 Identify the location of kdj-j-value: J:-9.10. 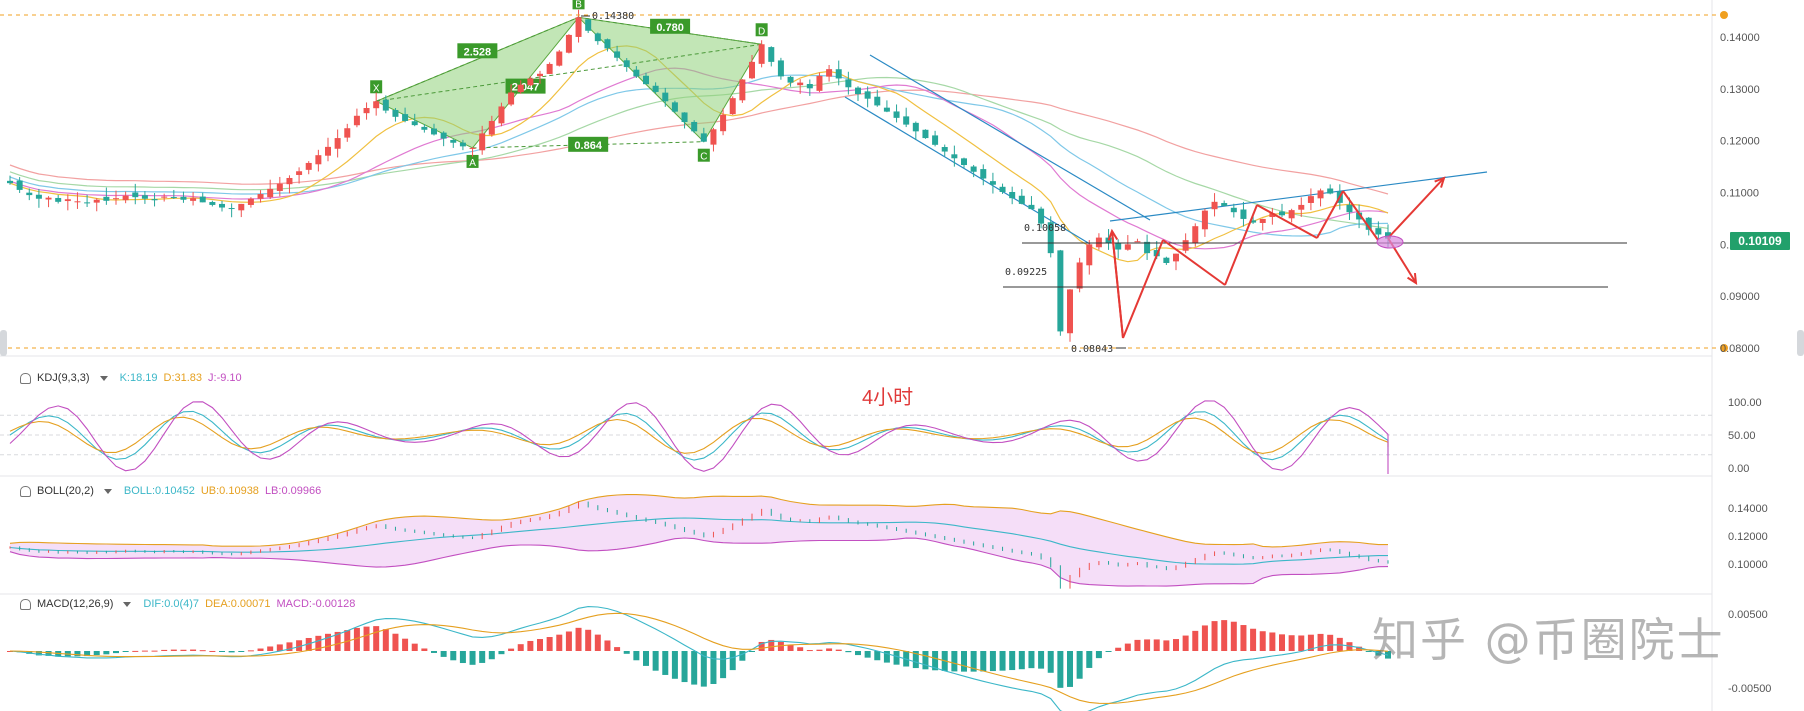
(225, 378).